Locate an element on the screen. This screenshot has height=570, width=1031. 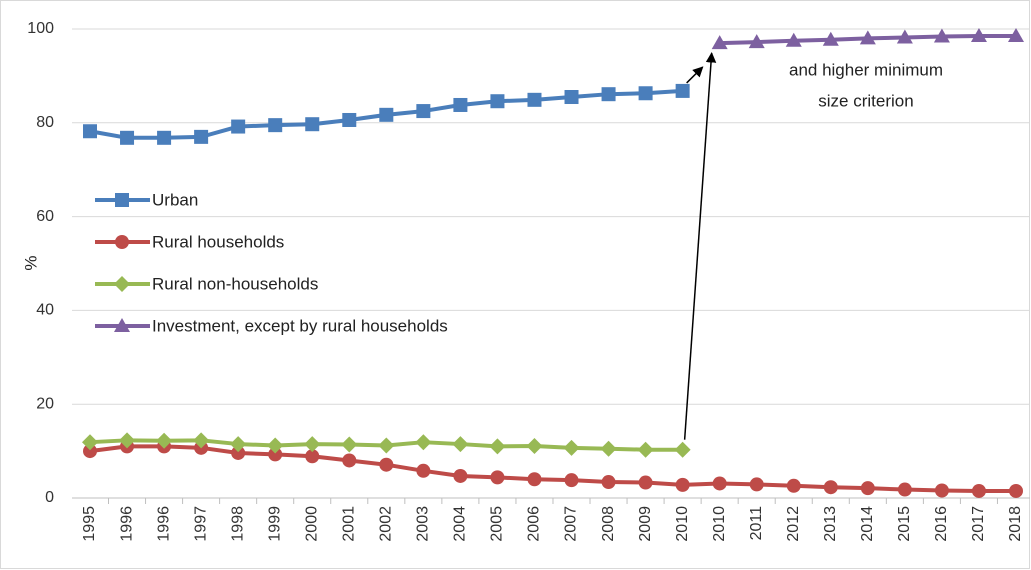
x-tick-label: 2002 is located at coordinates (386, 524).